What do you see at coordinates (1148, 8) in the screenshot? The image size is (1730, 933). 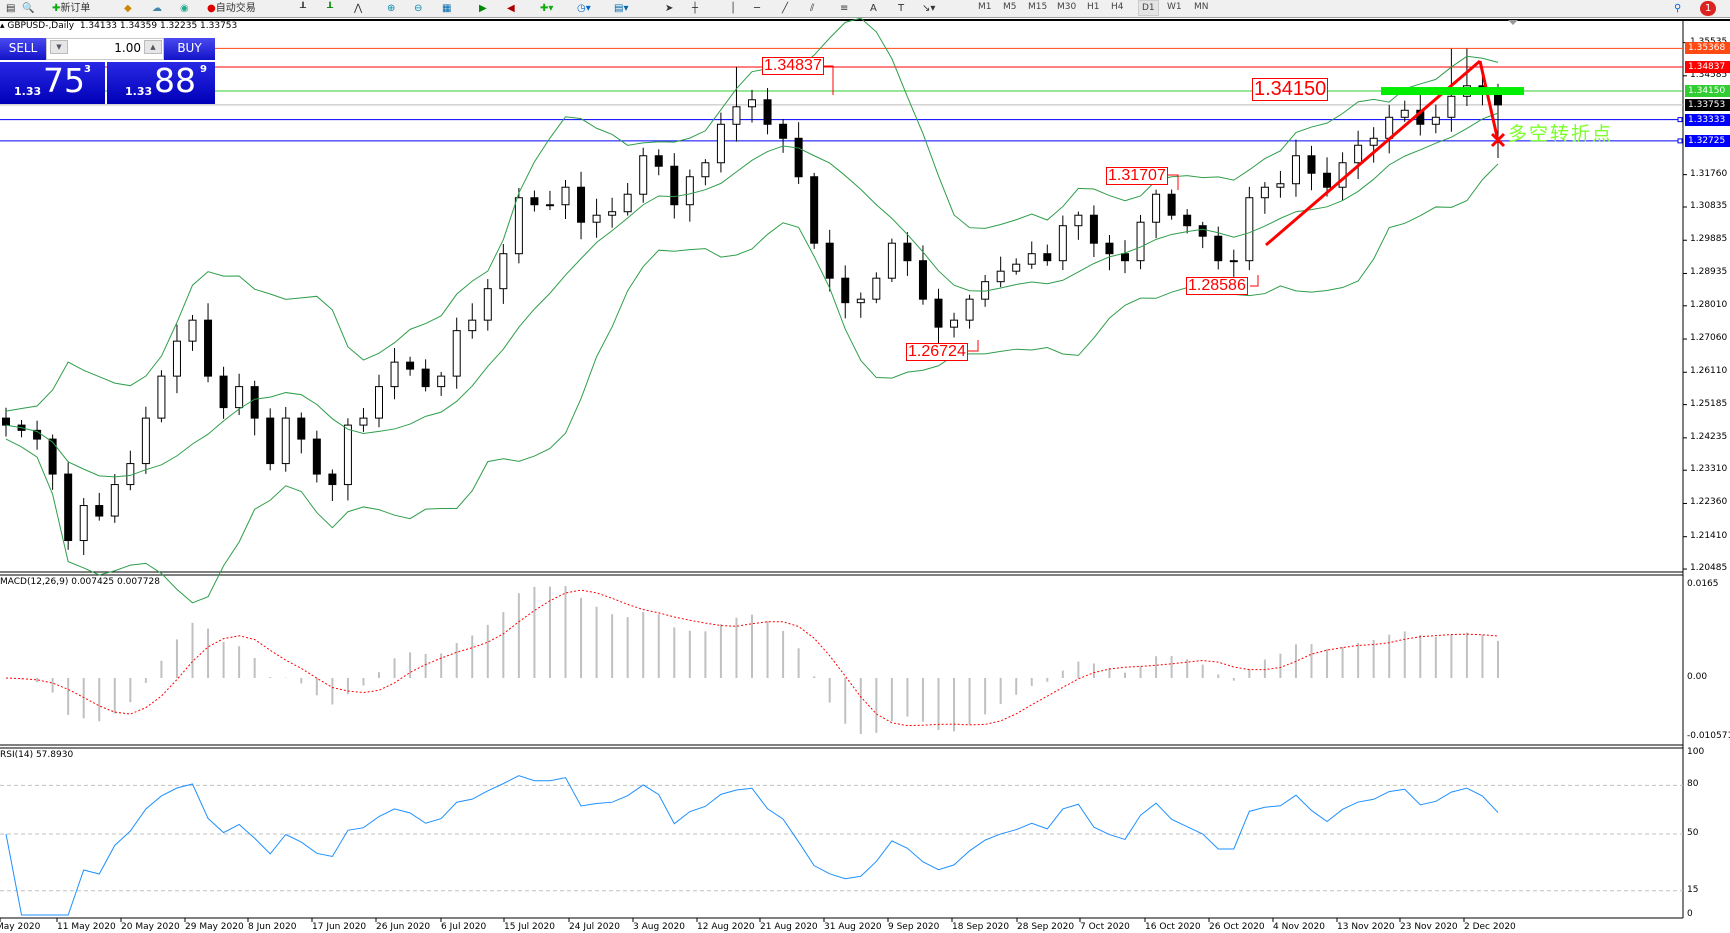 I see `timeframe-d1: D1` at bounding box center [1148, 8].